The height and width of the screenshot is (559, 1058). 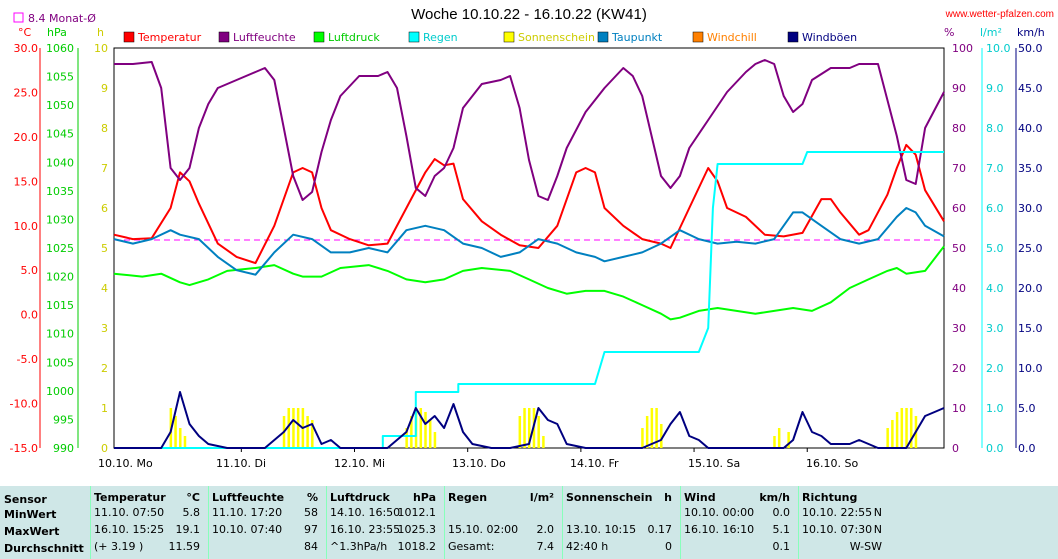 What do you see at coordinates (63, 448) in the screenshot?
I see `pressure-tick-label: 990` at bounding box center [63, 448].